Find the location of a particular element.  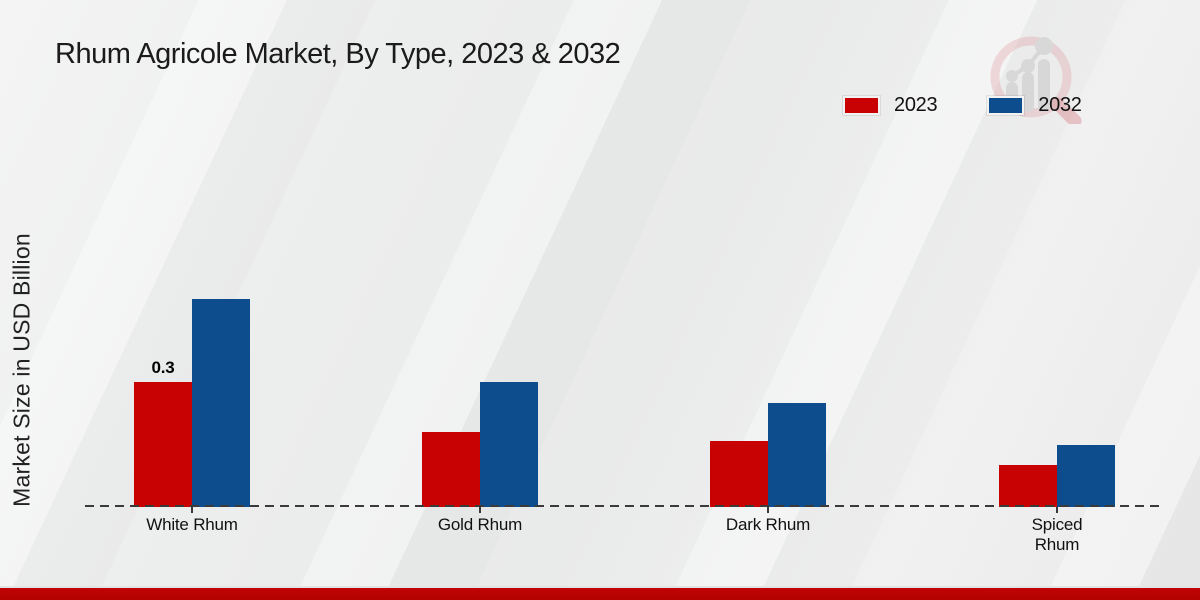

x-tick-label: Spiced Rhum is located at coordinates (1057, 534).